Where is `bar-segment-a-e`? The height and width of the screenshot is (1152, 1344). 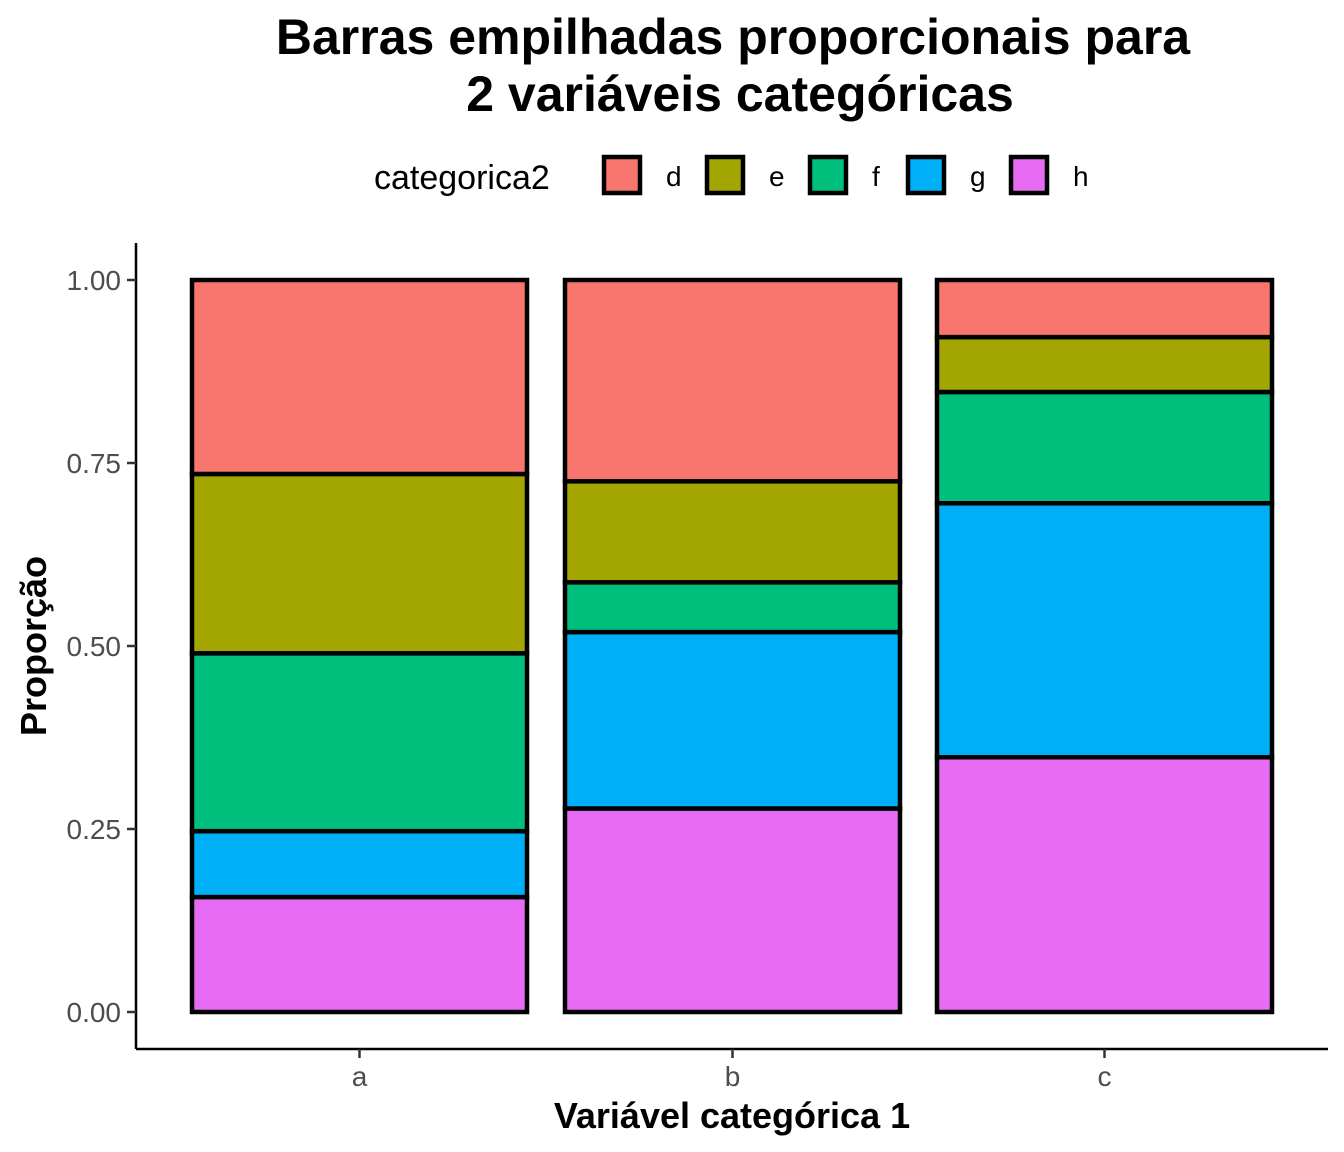 bar-segment-a-e is located at coordinates (359, 563).